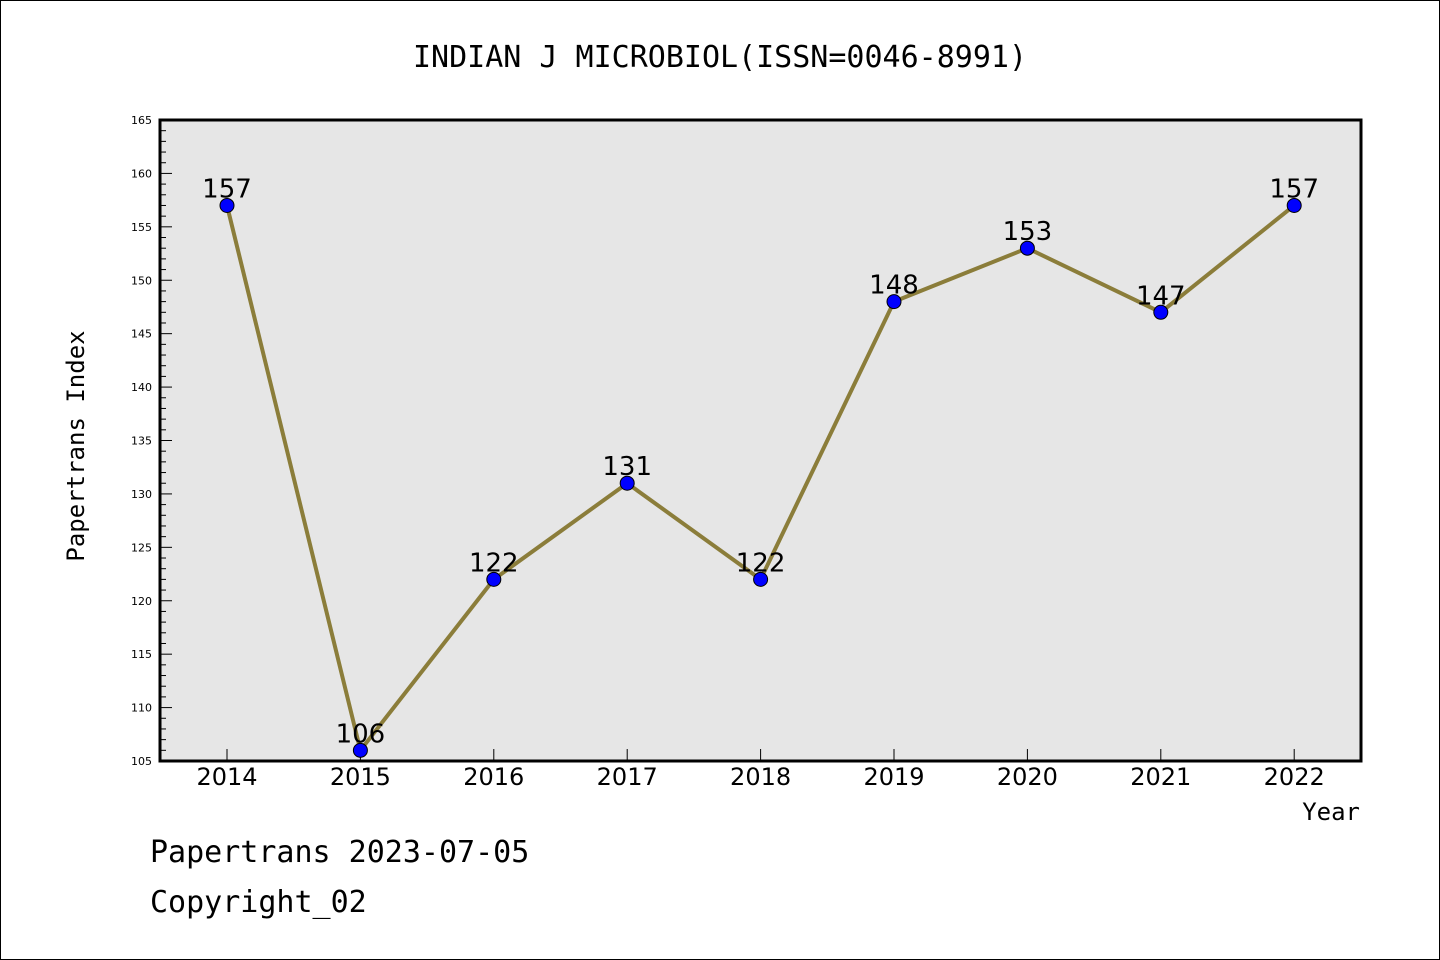 This screenshot has height=960, width=1440. Describe the element at coordinates (141, 761) in the screenshot. I see `y-tick-label: 105` at that location.